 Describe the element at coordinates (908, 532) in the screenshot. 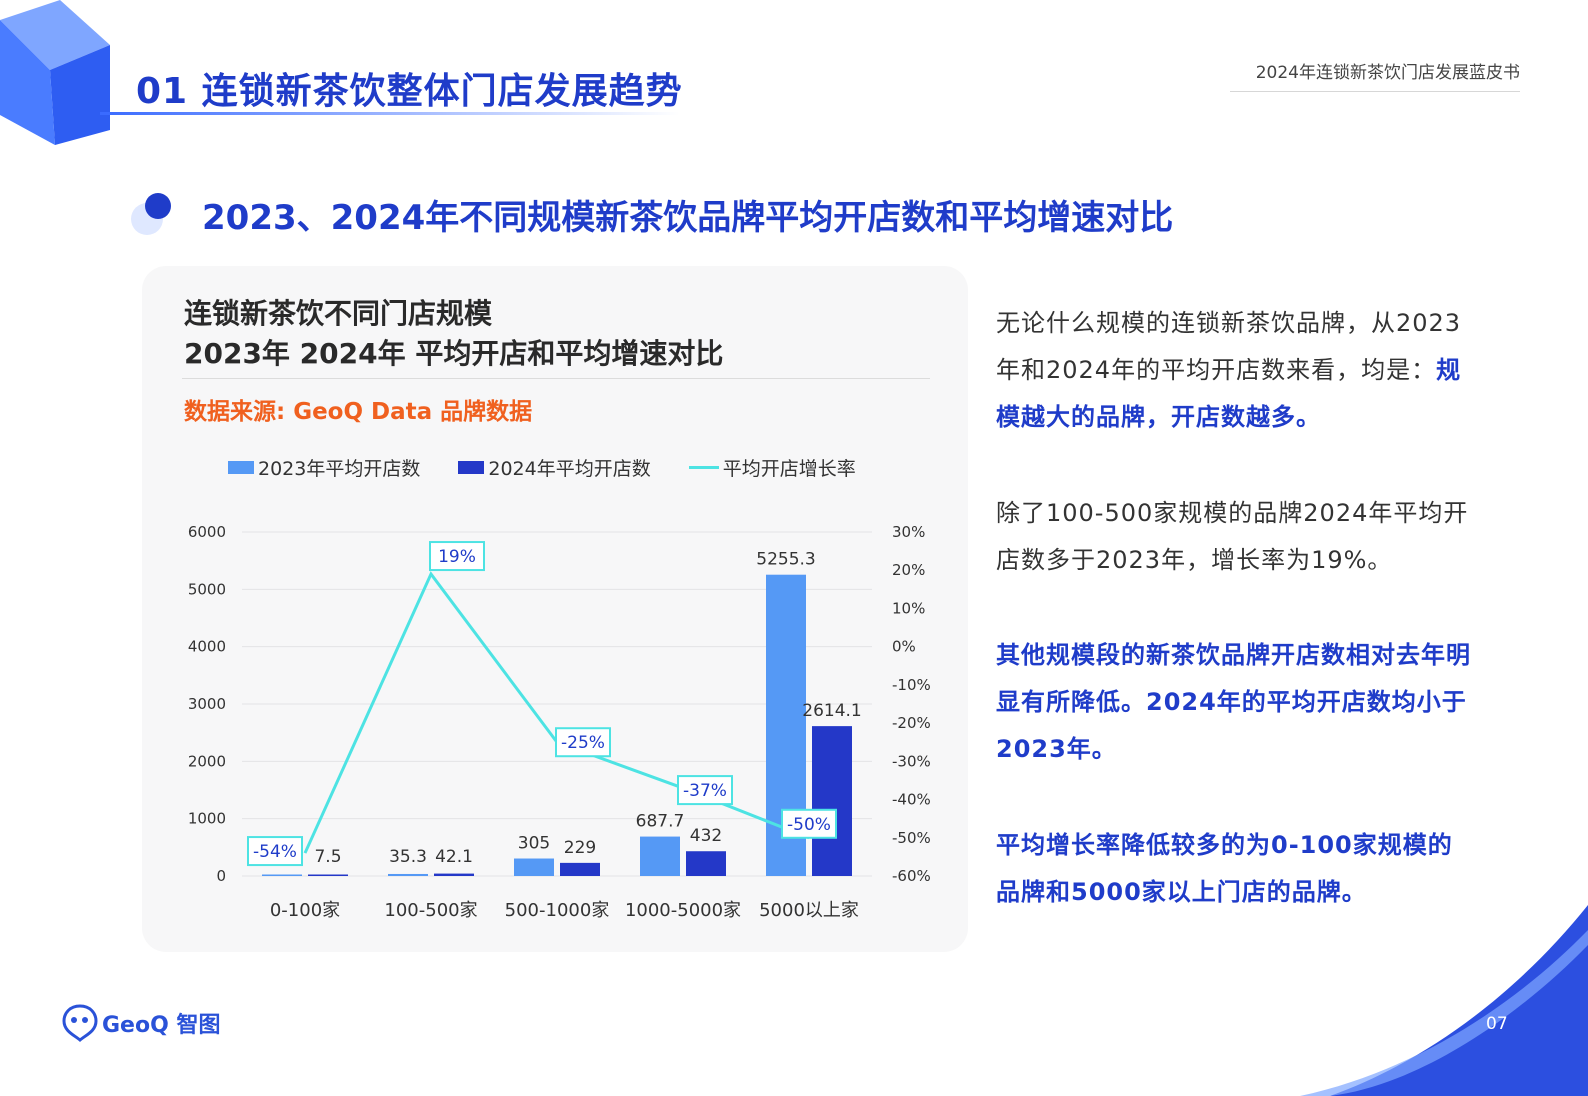

I see `y-right-tick-label: 30%` at that location.